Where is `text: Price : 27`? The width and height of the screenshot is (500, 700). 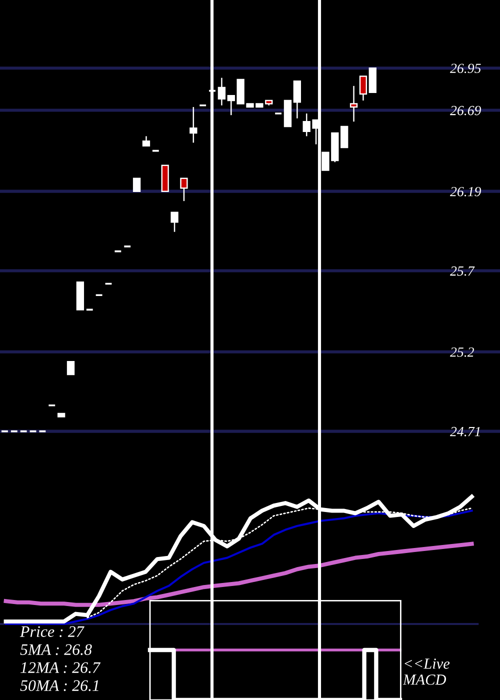
text: Price : 27 is located at coordinates (52, 632).